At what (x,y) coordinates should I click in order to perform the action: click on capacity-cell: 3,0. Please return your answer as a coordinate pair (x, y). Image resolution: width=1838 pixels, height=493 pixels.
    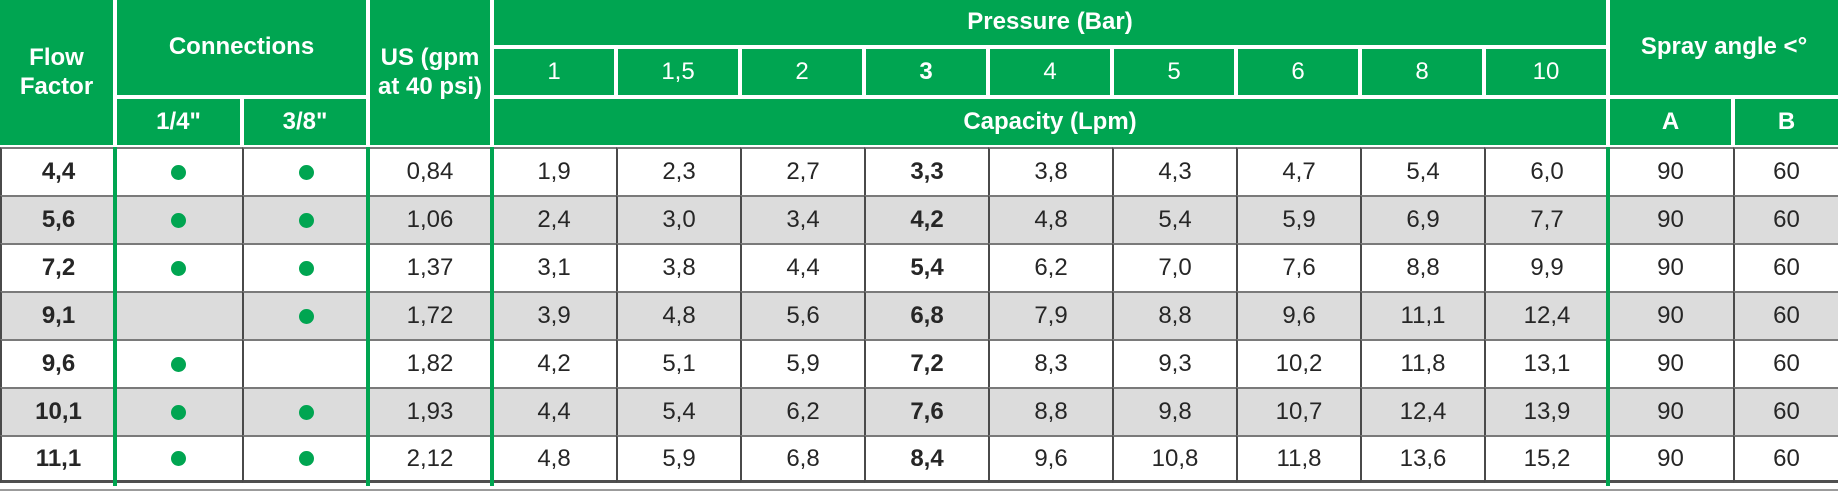
    Looking at the image, I should click on (678, 219).